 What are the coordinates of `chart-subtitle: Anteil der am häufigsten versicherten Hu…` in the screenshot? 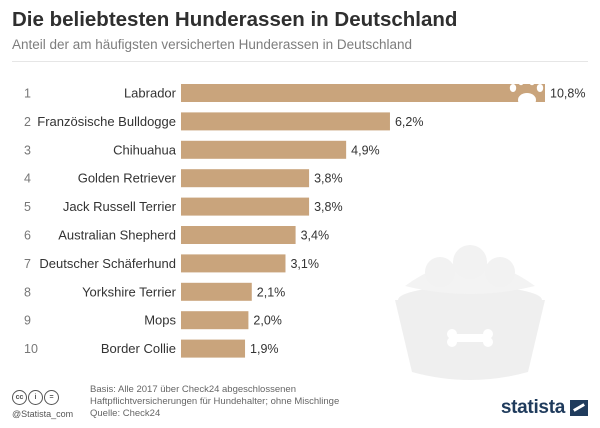 It's located at (212, 44).